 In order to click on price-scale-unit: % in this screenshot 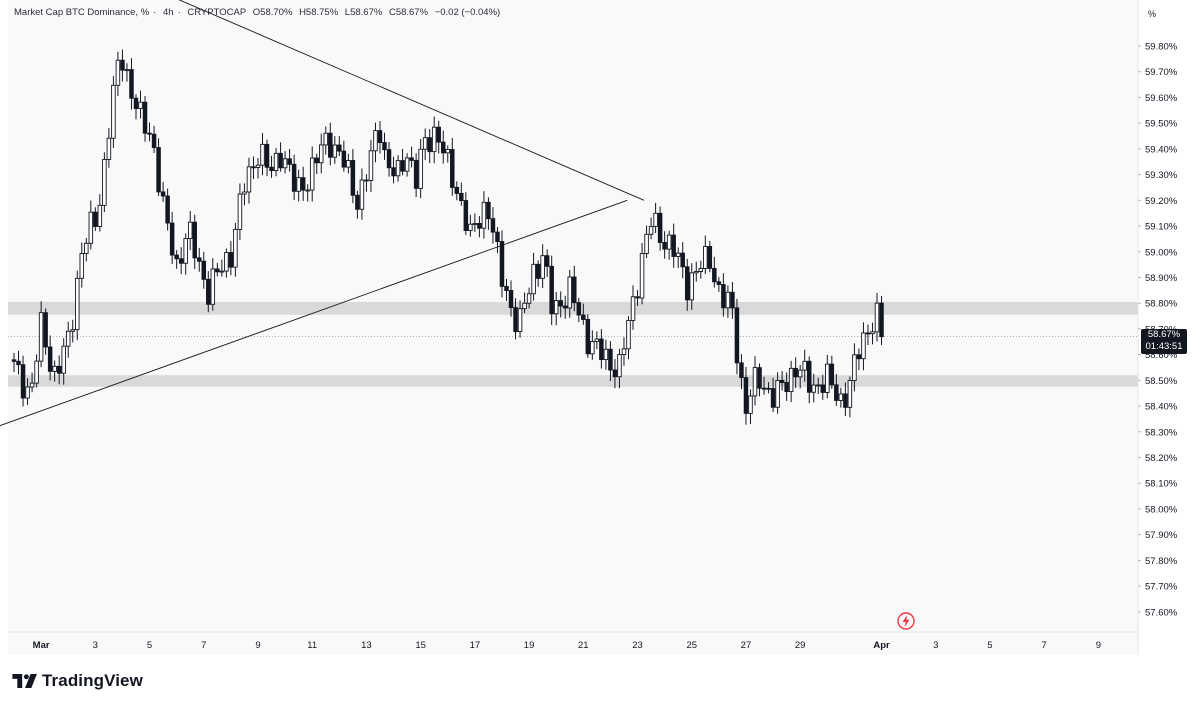, I will do `click(1152, 14)`.